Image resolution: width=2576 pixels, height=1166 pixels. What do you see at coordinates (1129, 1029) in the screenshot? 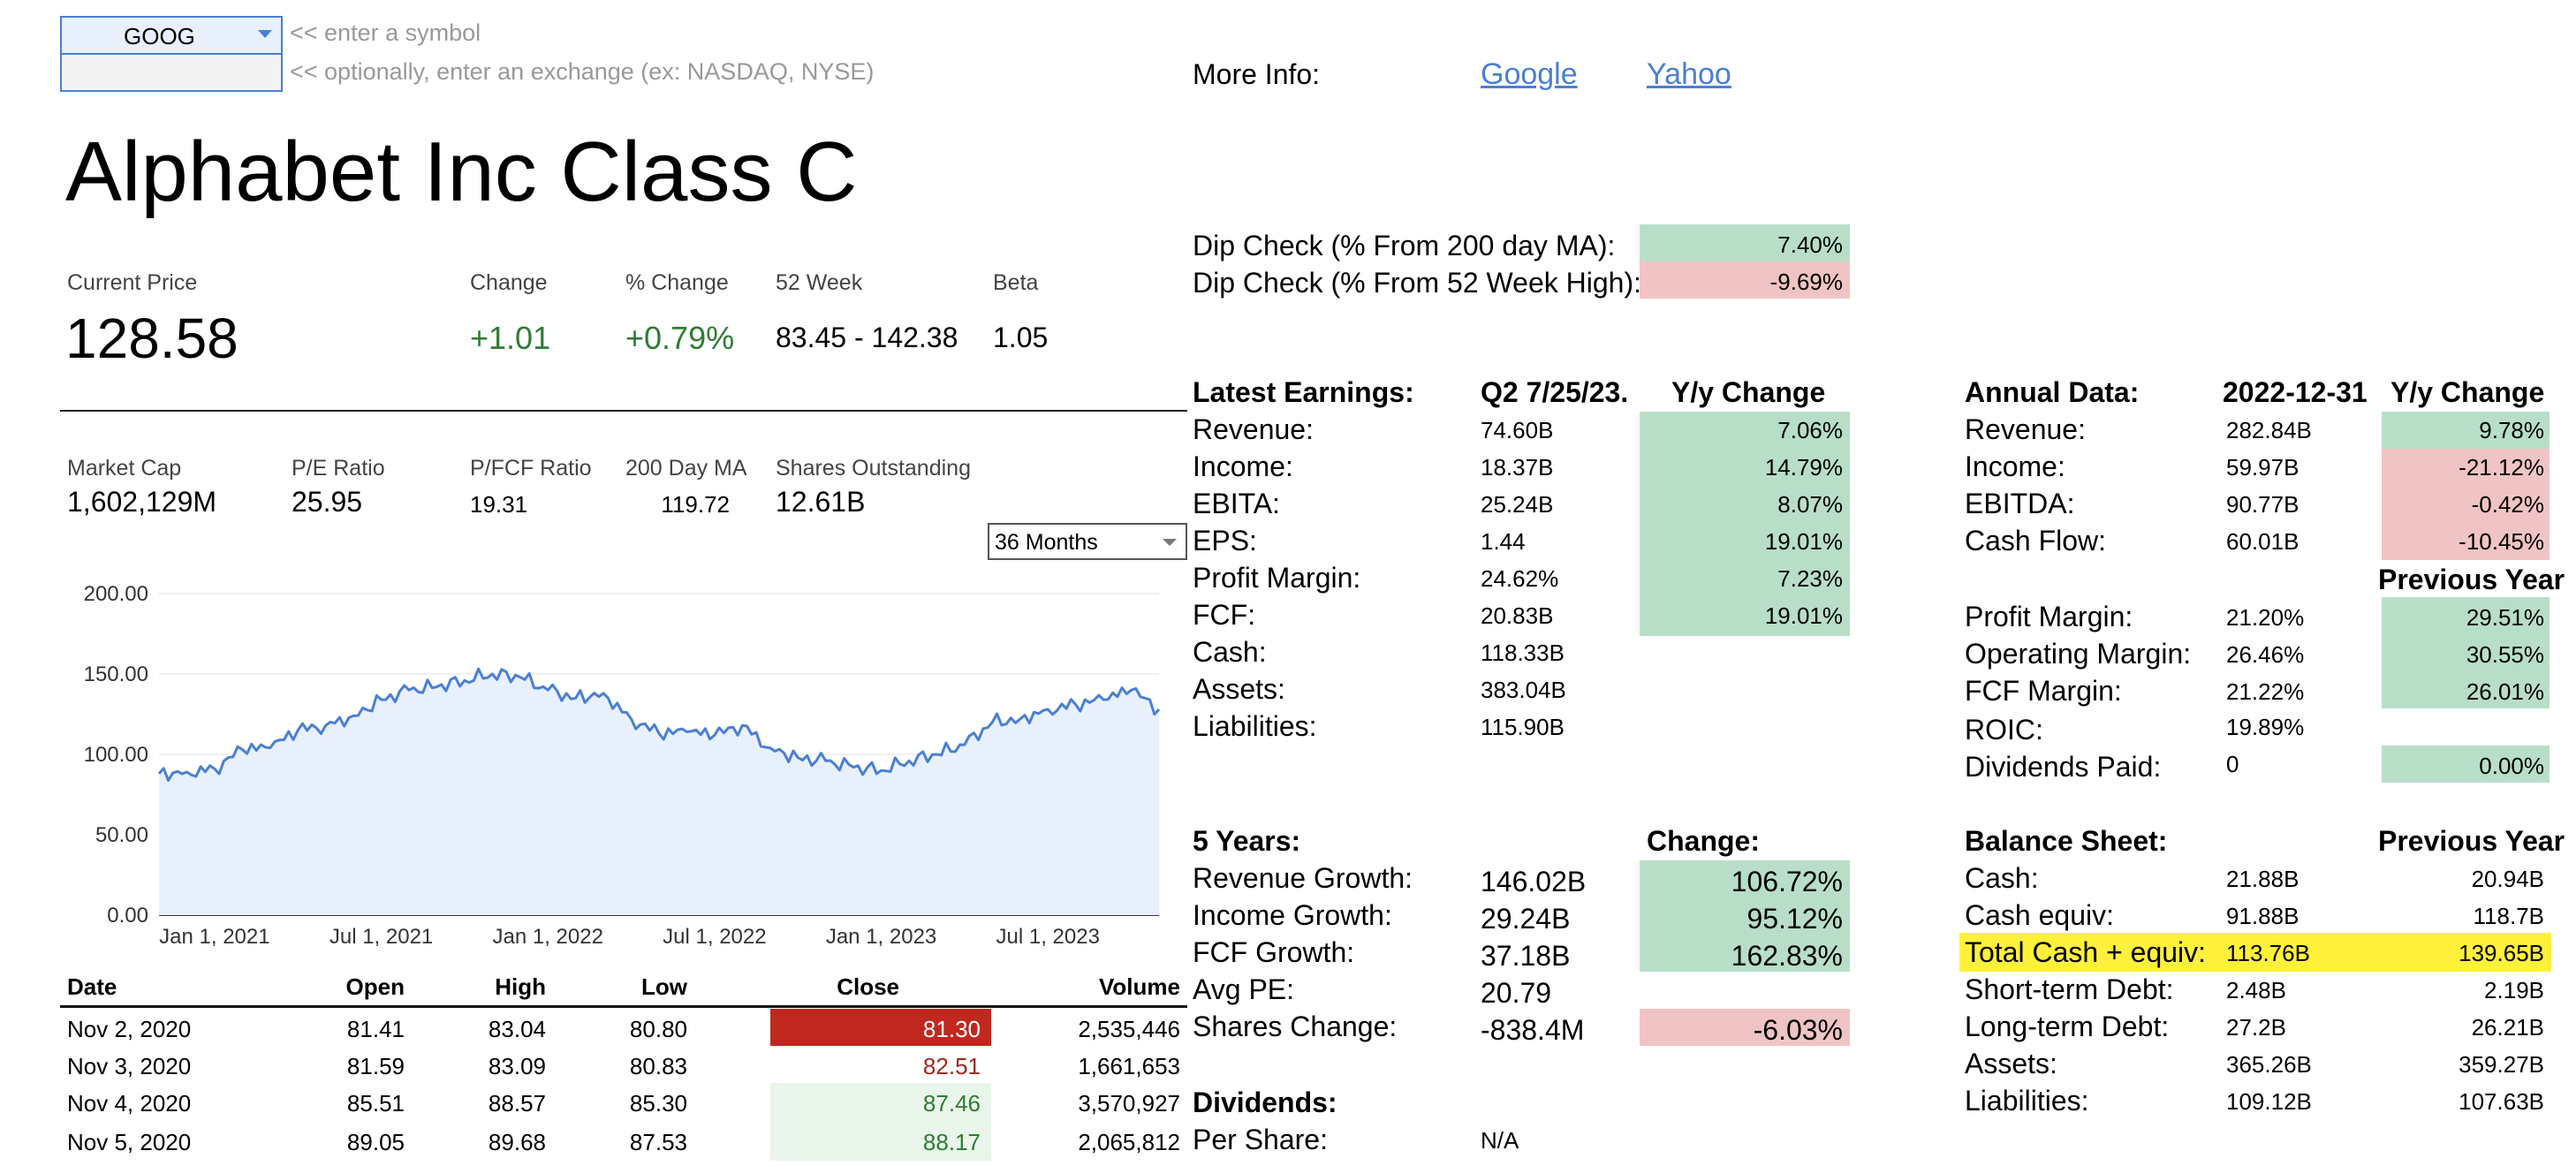
I see `cell-volume: 2,535,446` at bounding box center [1129, 1029].